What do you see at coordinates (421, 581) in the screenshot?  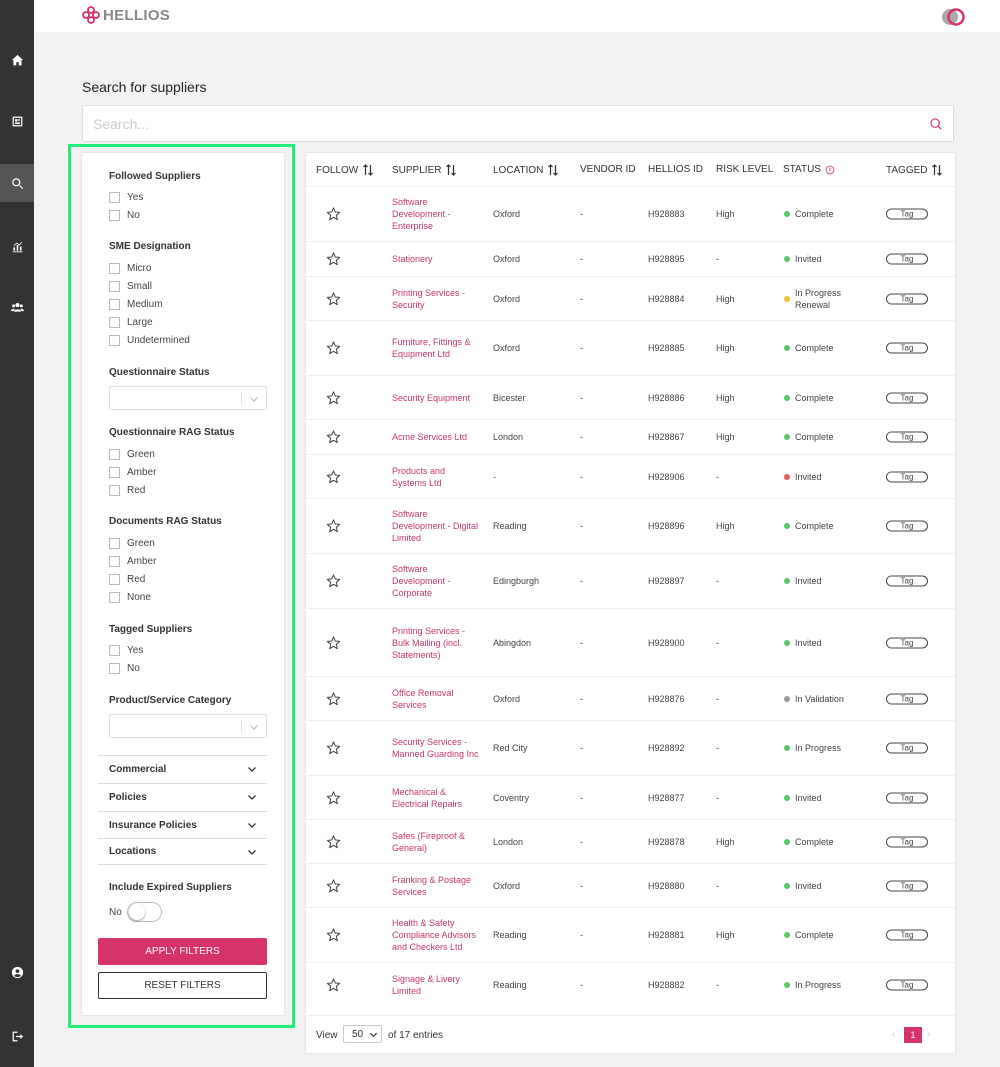 I see `supplier-link: Software Development - Corporate` at bounding box center [421, 581].